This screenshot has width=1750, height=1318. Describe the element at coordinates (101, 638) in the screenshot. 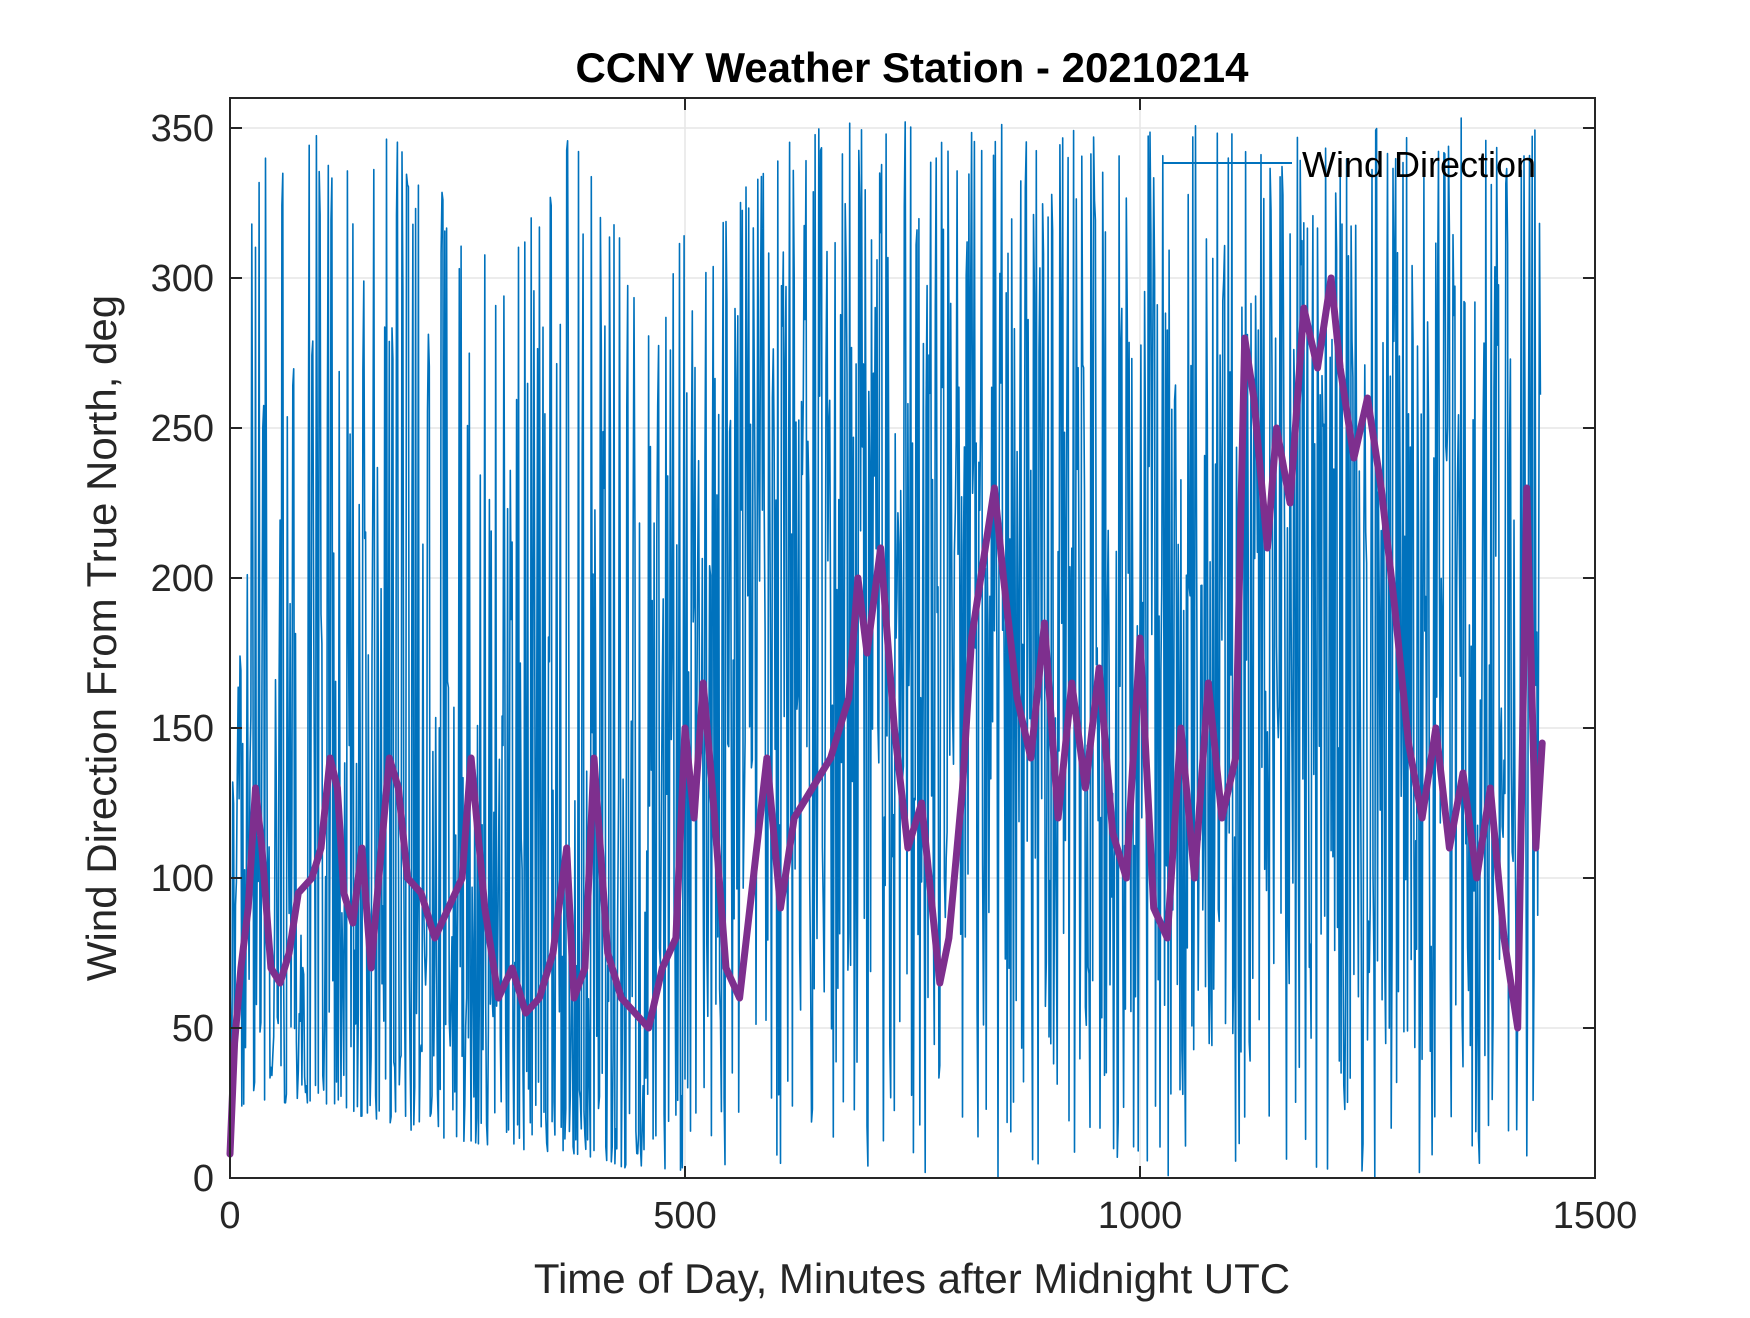

I see `y-axis-label: Wind Direction From True North, deg` at that location.